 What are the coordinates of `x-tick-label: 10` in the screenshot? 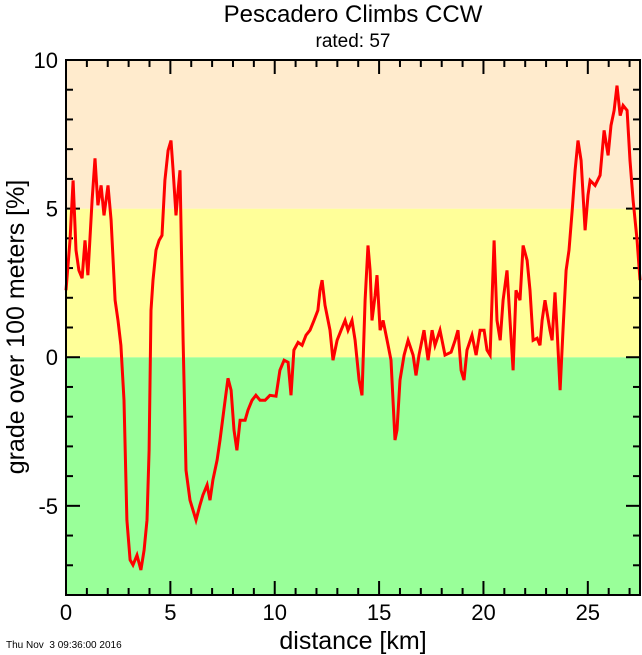 It's located at (274, 612).